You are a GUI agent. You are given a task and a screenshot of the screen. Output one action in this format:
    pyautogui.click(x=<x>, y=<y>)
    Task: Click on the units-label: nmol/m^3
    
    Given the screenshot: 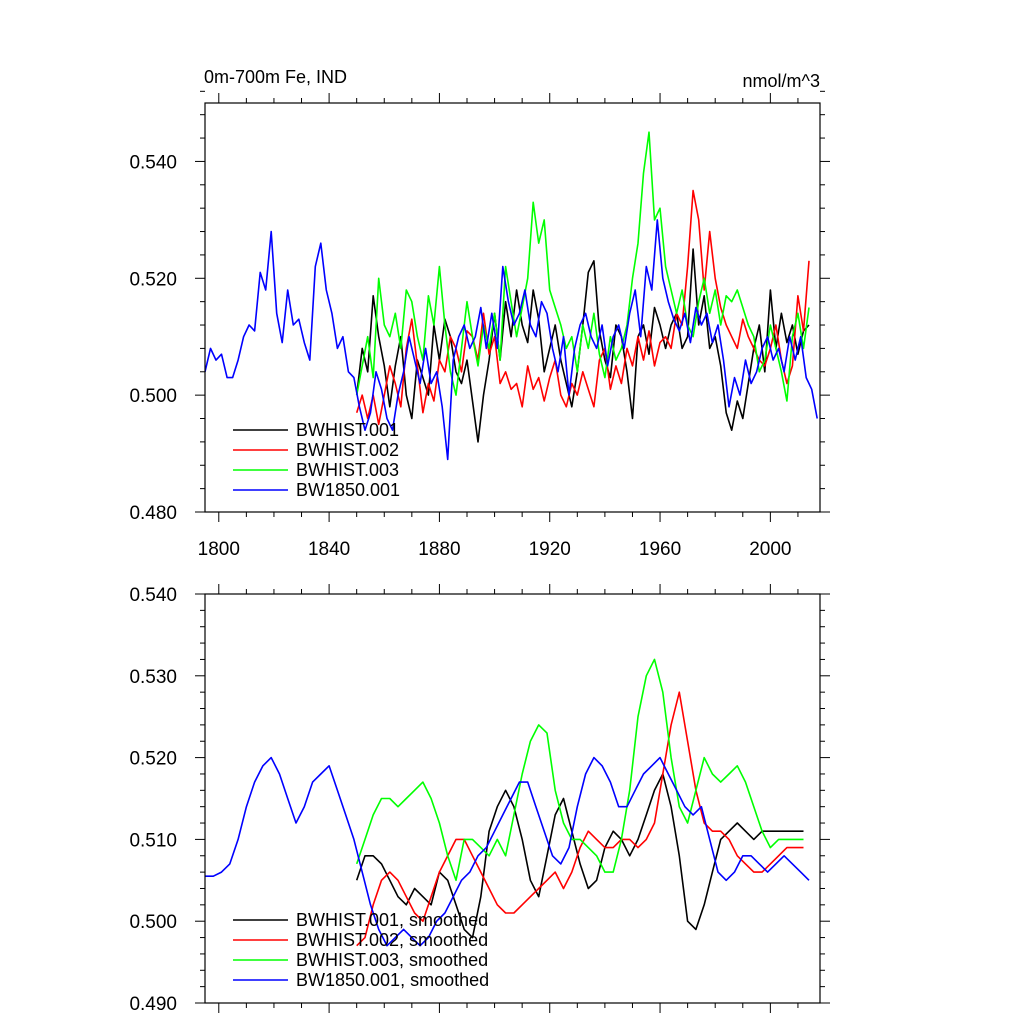 What is the action you would take?
    pyautogui.click(x=781, y=81)
    